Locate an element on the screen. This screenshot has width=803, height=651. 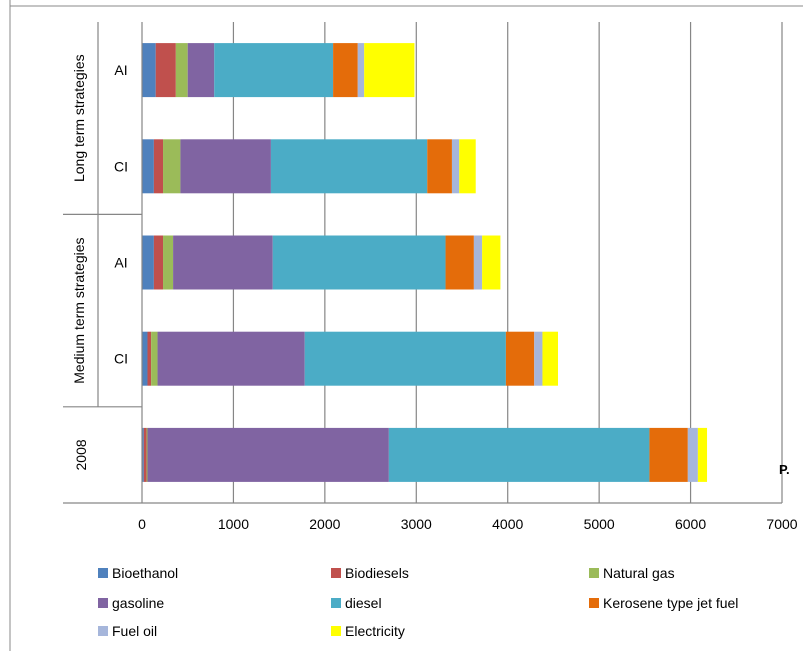
group-label: Medium term strategies is located at coordinates (79, 310).